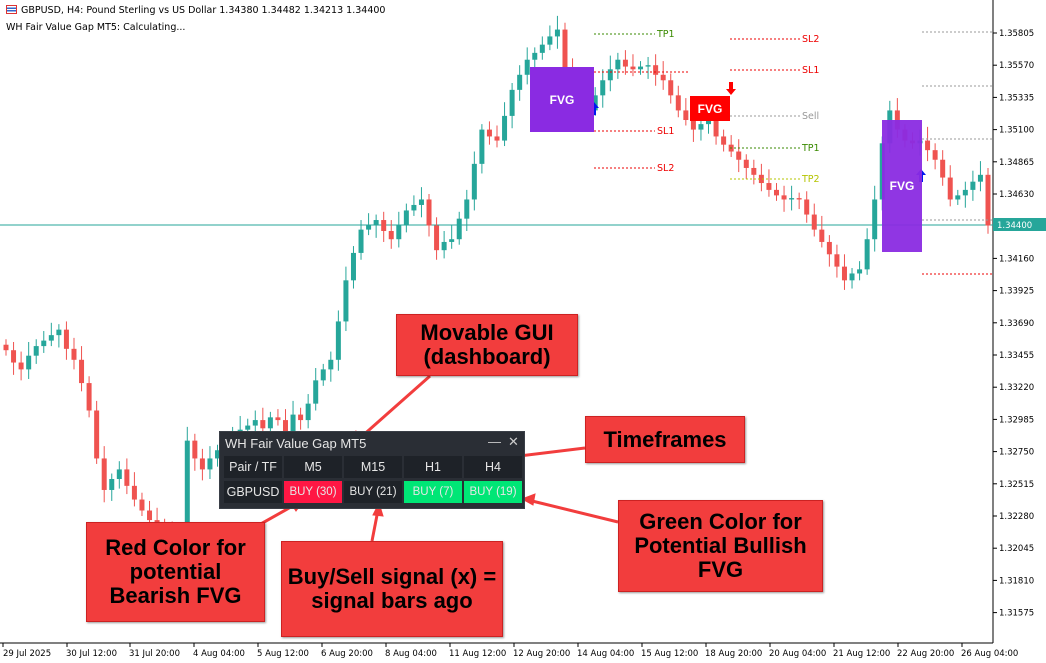 The width and height of the screenshot is (1046, 663). Describe the element at coordinates (665, 439) in the screenshot. I see `callout-timeframes: Timeframes` at that location.